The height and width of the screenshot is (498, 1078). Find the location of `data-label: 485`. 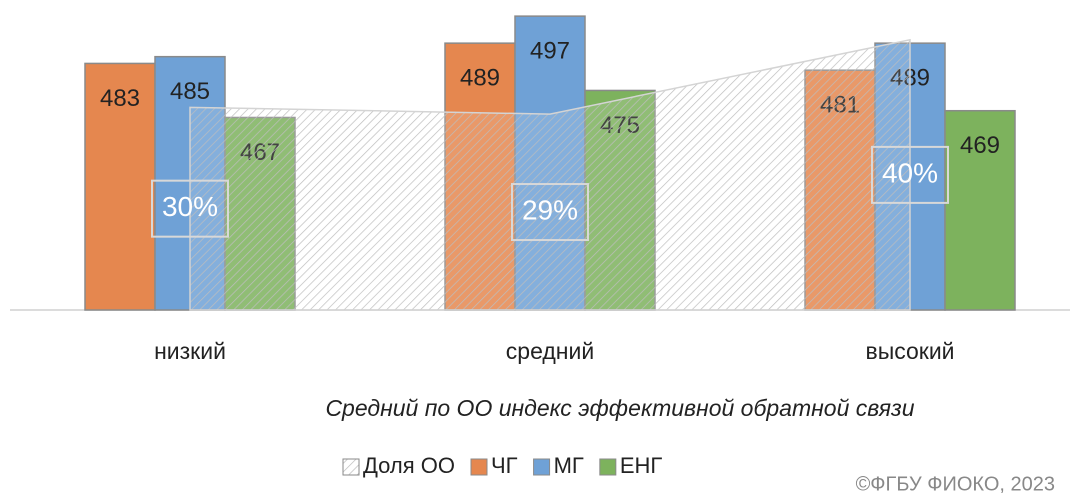

data-label: 485 is located at coordinates (190, 91).